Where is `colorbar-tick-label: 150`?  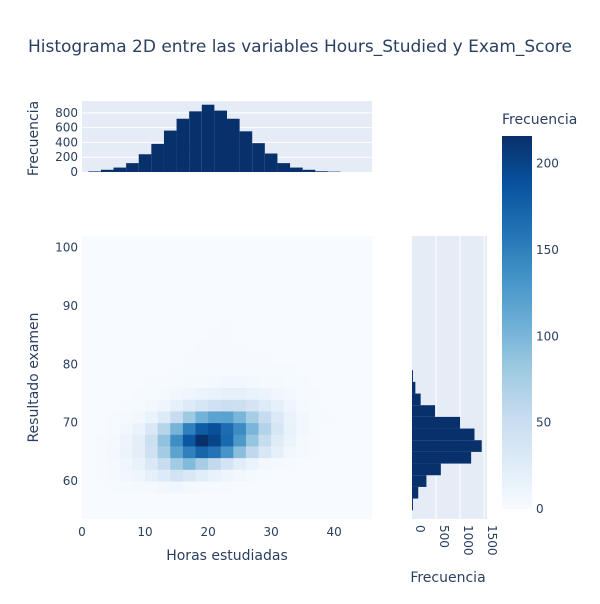 colorbar-tick-label: 150 is located at coordinates (547, 250).